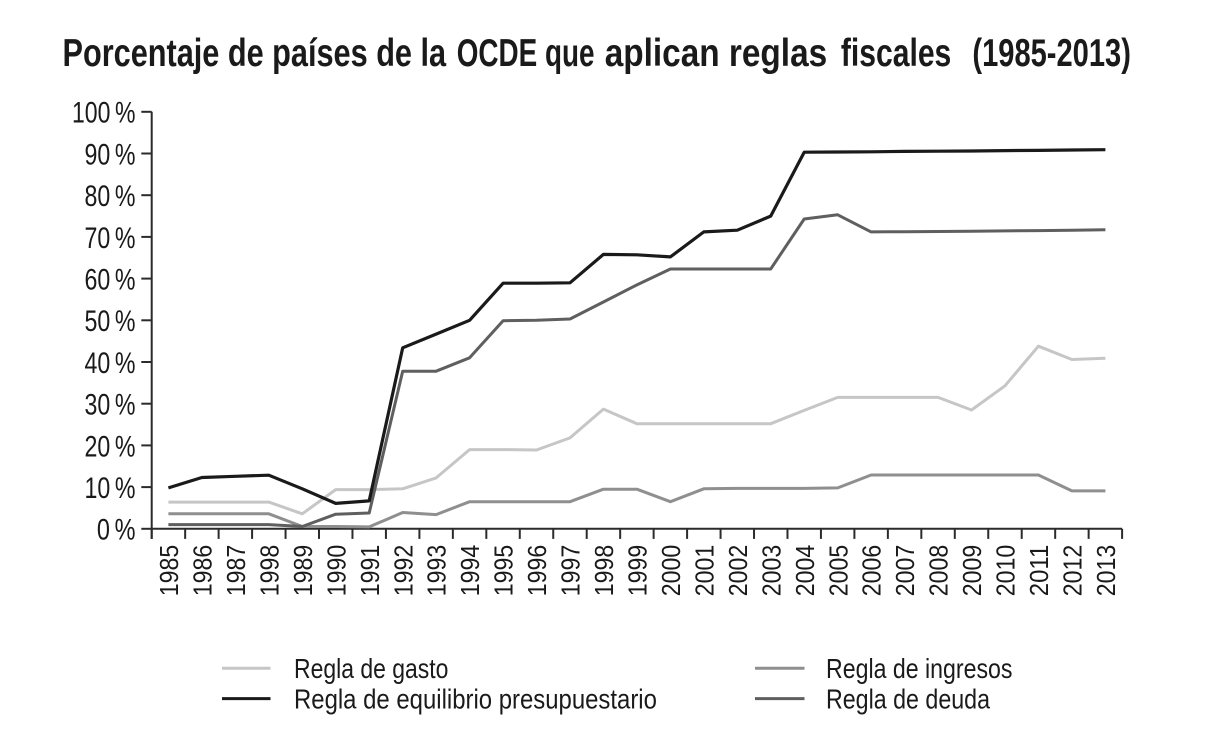 This screenshot has height=739, width=1223. Describe the element at coordinates (336, 571) in the screenshot. I see `svg-text: 1990` at that location.